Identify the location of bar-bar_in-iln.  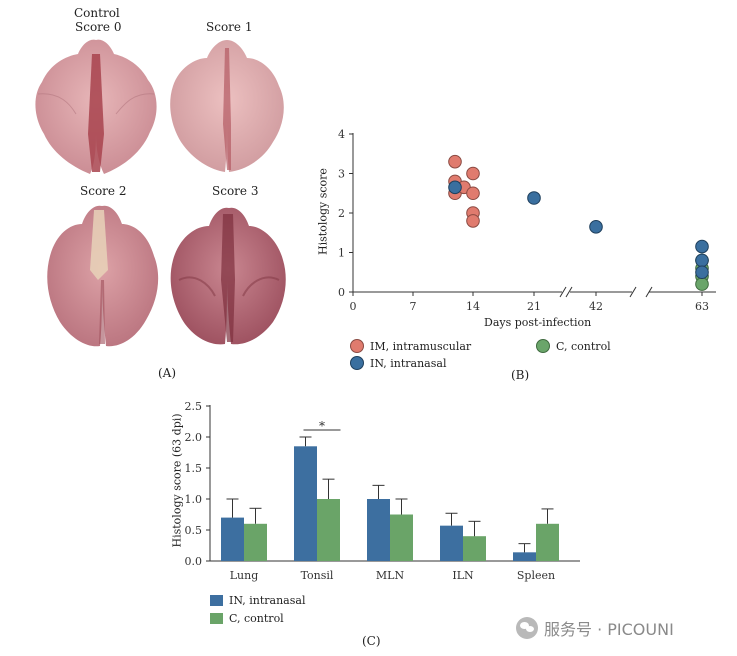
(451, 543).